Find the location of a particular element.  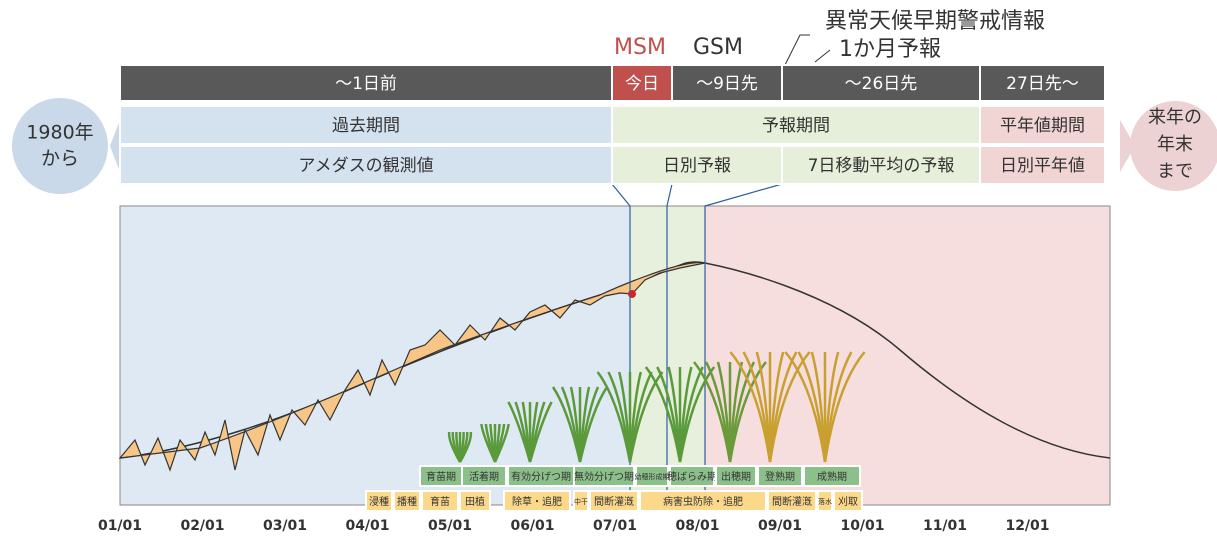

timeline-label-box is located at coordinates (1042, 83).